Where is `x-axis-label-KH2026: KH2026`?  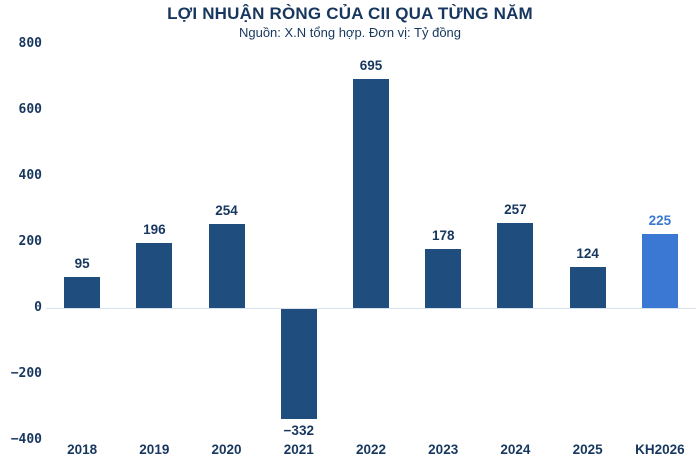
x-axis-label-KH2026: KH2026 is located at coordinates (660, 449).